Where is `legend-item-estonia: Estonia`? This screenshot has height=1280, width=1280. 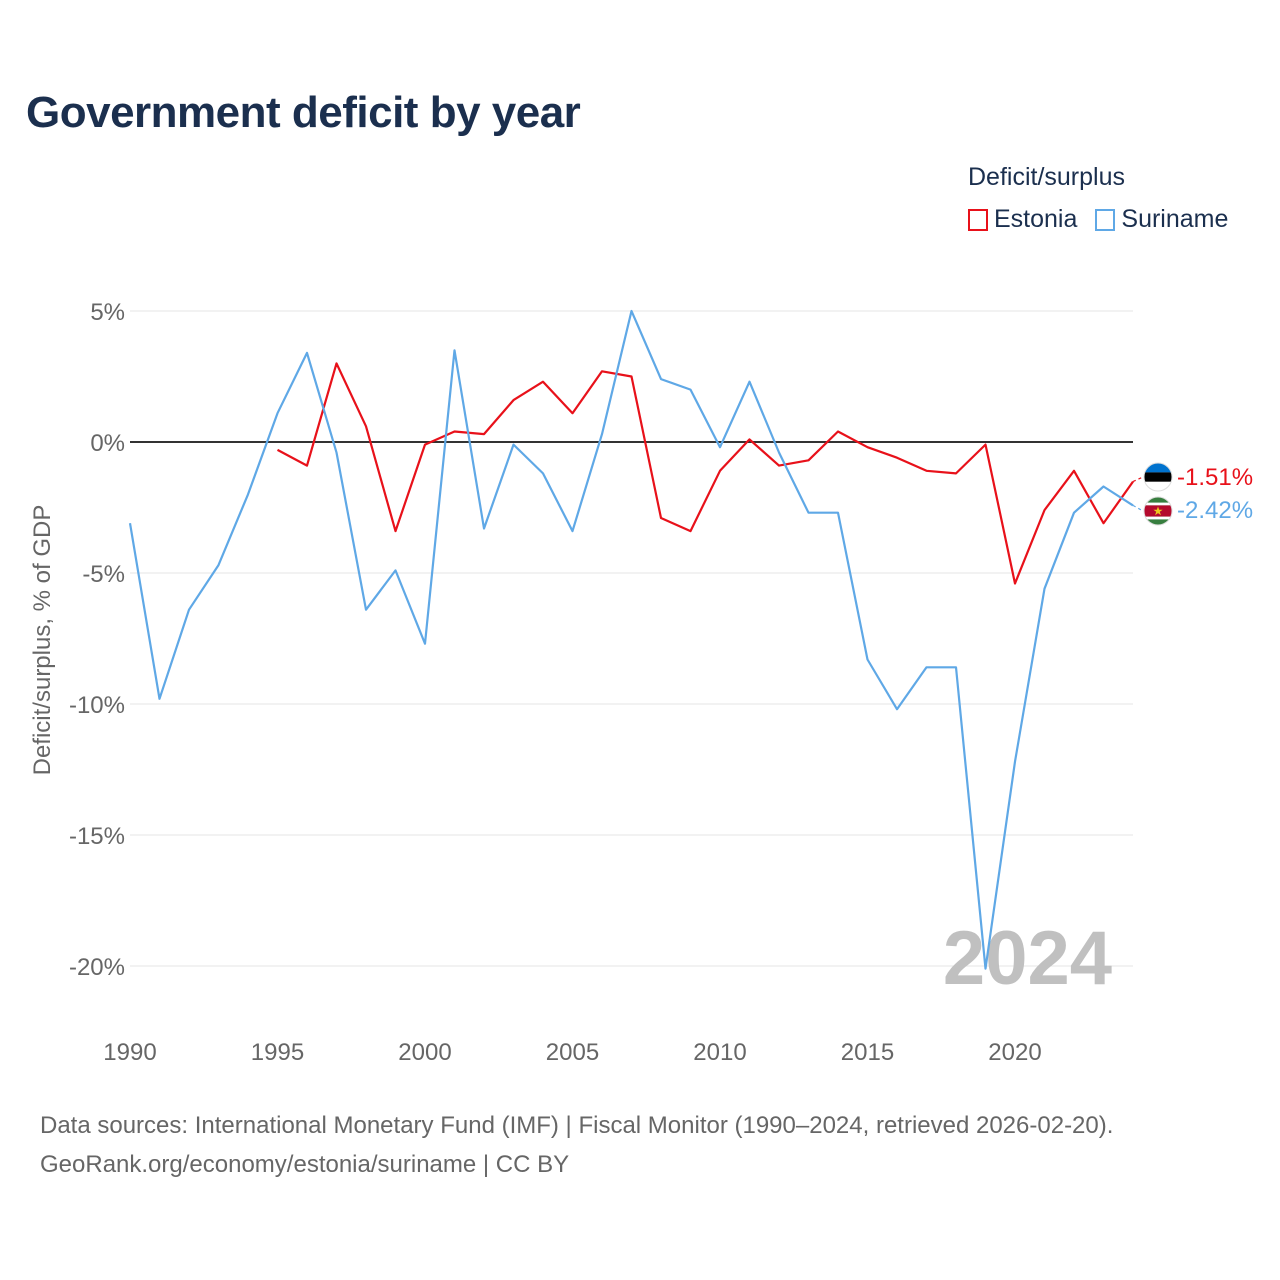
legend-item-estonia: Estonia is located at coordinates (1022, 219).